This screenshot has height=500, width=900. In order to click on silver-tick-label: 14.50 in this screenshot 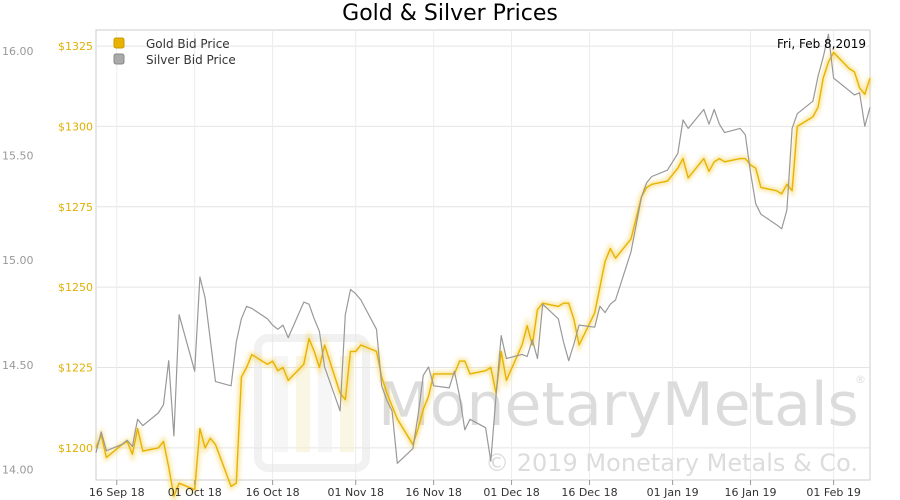, I will do `click(18, 365)`.